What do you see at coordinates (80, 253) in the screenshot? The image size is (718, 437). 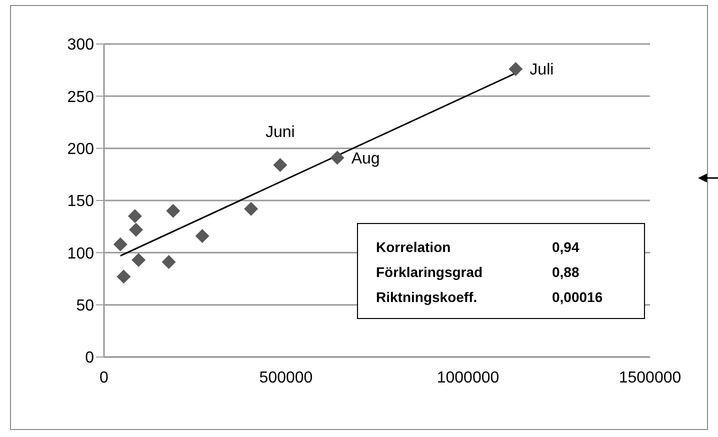 I see `y-tick-label: 100` at bounding box center [80, 253].